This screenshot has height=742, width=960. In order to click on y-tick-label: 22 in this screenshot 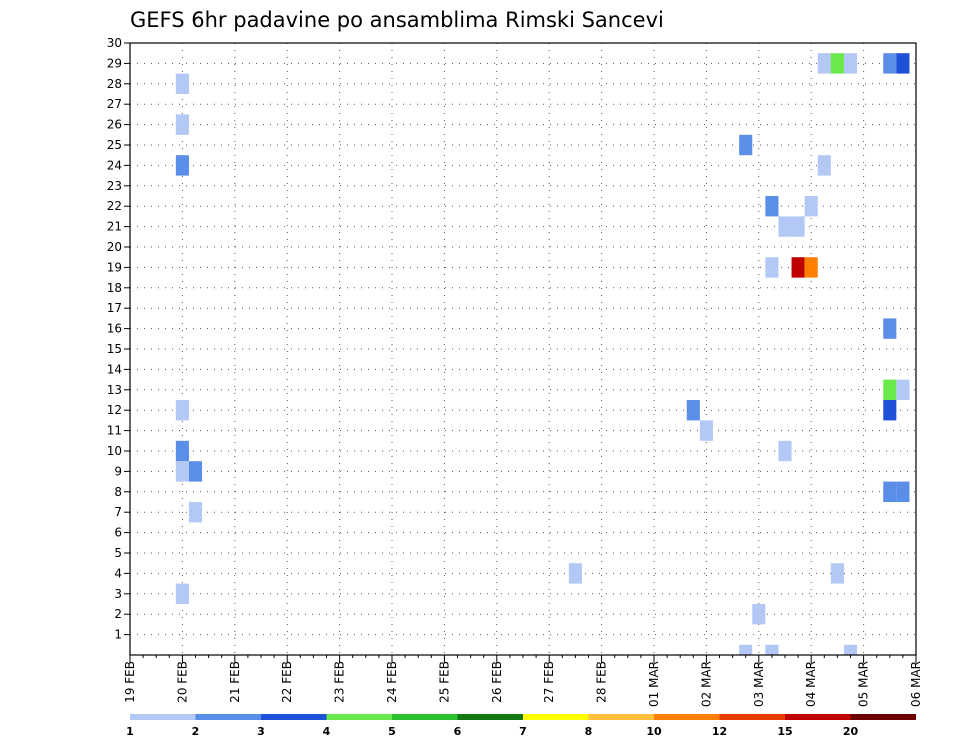, I will do `click(114, 206)`.